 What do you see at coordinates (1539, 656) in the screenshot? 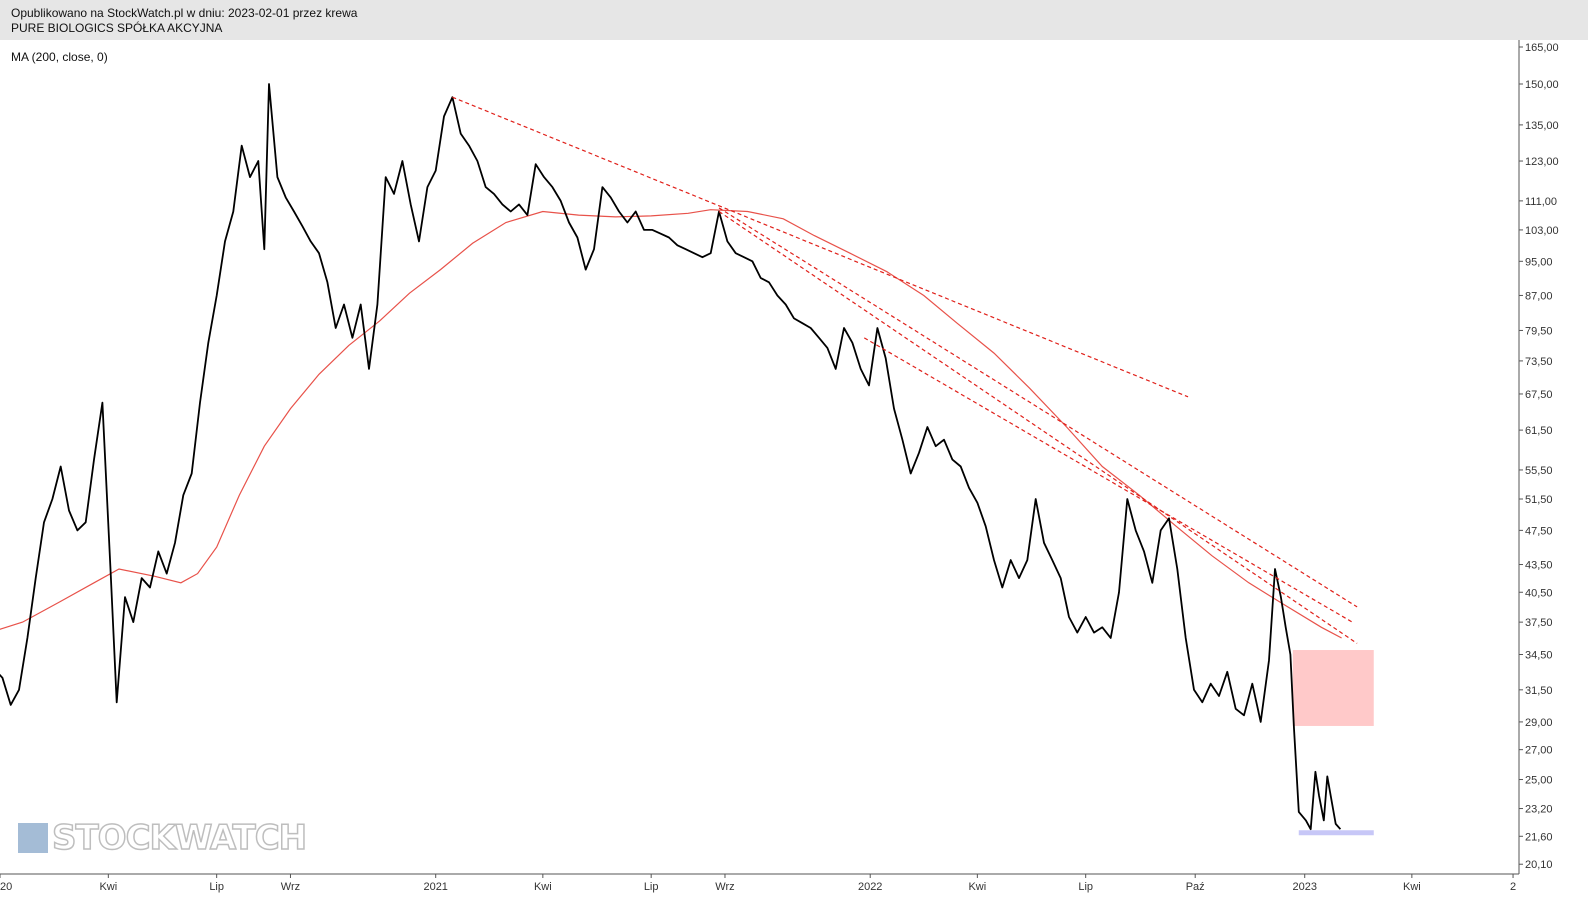
I see `y-tick-label-18: 34,50` at bounding box center [1539, 656].